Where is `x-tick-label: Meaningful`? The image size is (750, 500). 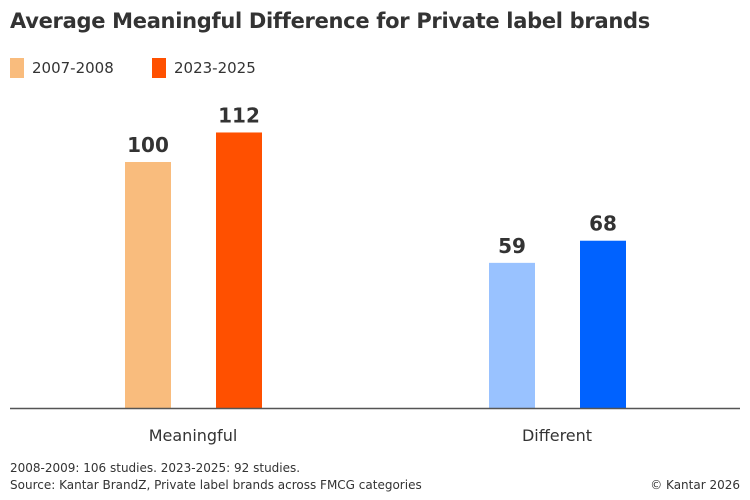
x-tick-label: Meaningful is located at coordinates (193, 435).